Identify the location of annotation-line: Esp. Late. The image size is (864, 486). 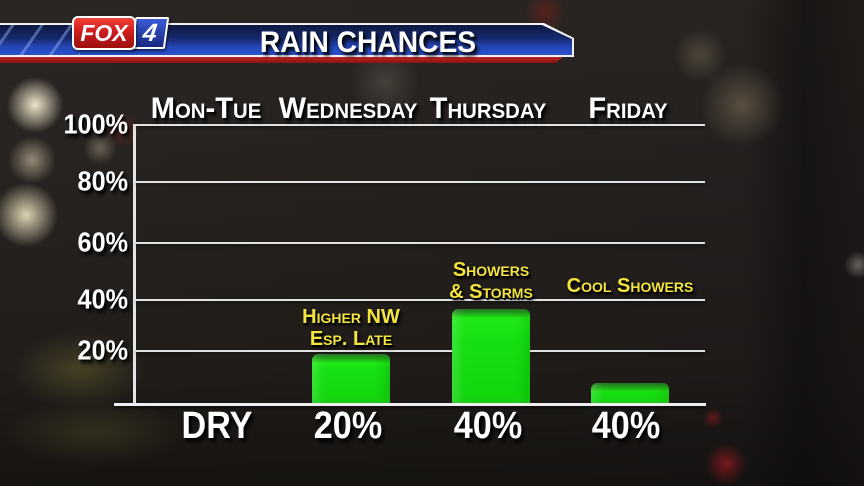
(351, 339).